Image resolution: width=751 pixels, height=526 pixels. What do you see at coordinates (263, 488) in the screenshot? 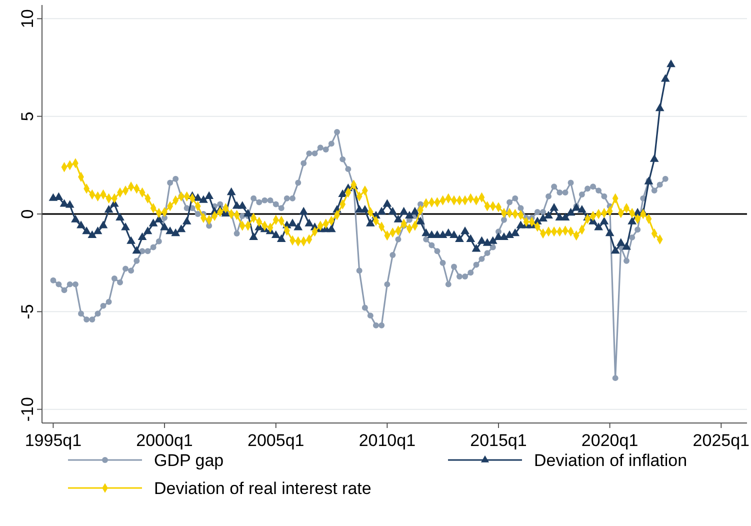
I see `legend-label: Deviation of real interest rate` at bounding box center [263, 488].